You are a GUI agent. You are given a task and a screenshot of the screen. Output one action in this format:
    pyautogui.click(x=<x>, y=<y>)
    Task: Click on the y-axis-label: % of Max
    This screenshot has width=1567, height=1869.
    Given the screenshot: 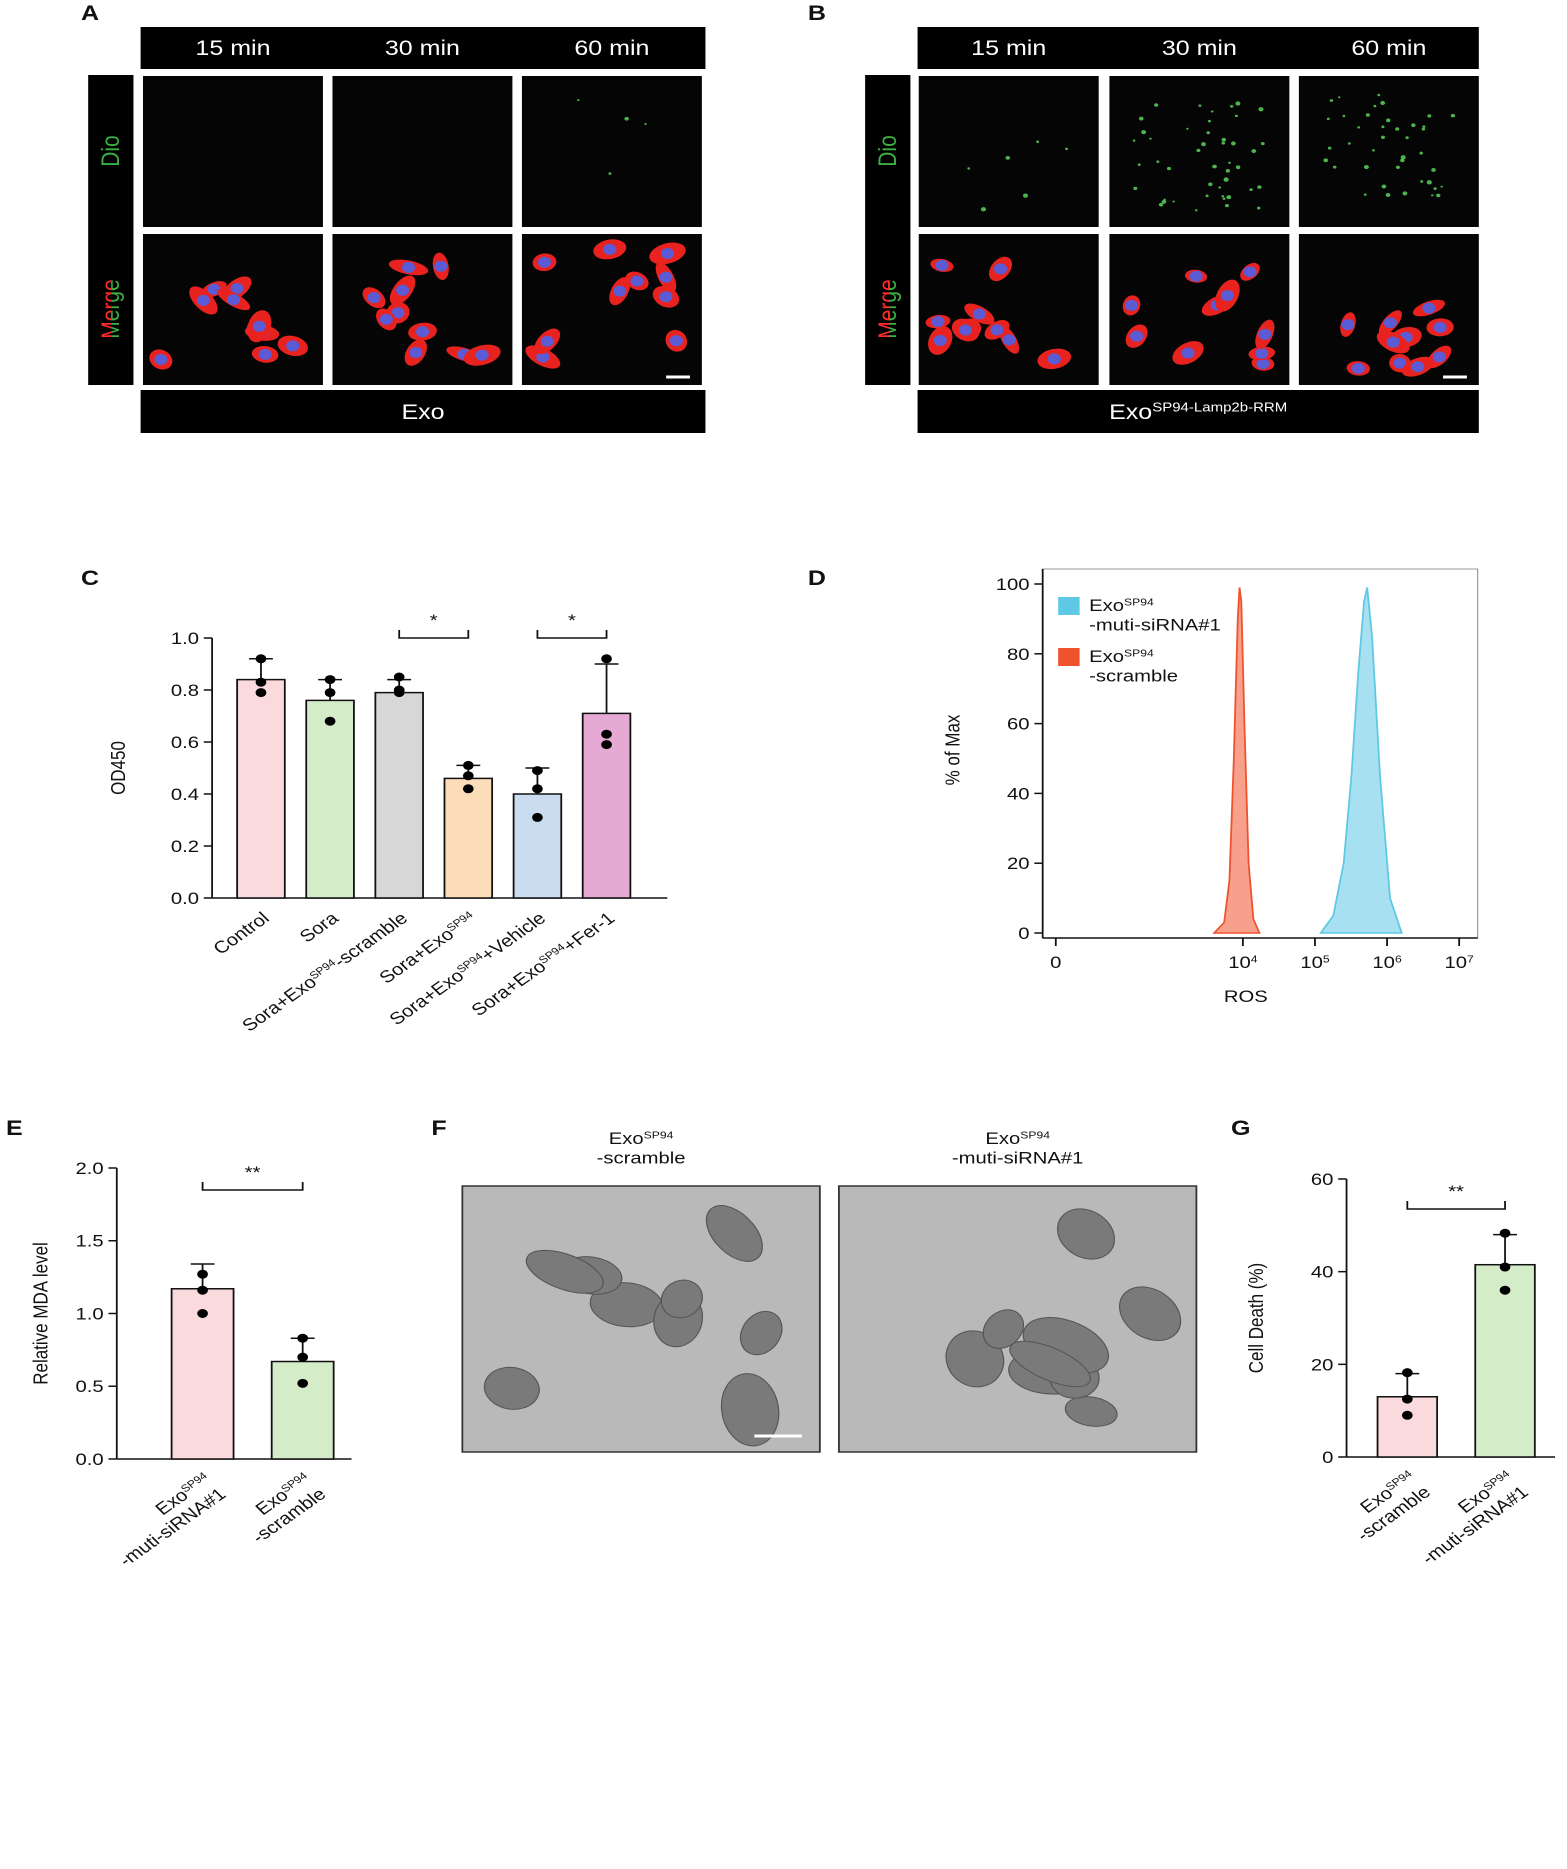 What is the action you would take?
    pyautogui.click(x=952, y=749)
    